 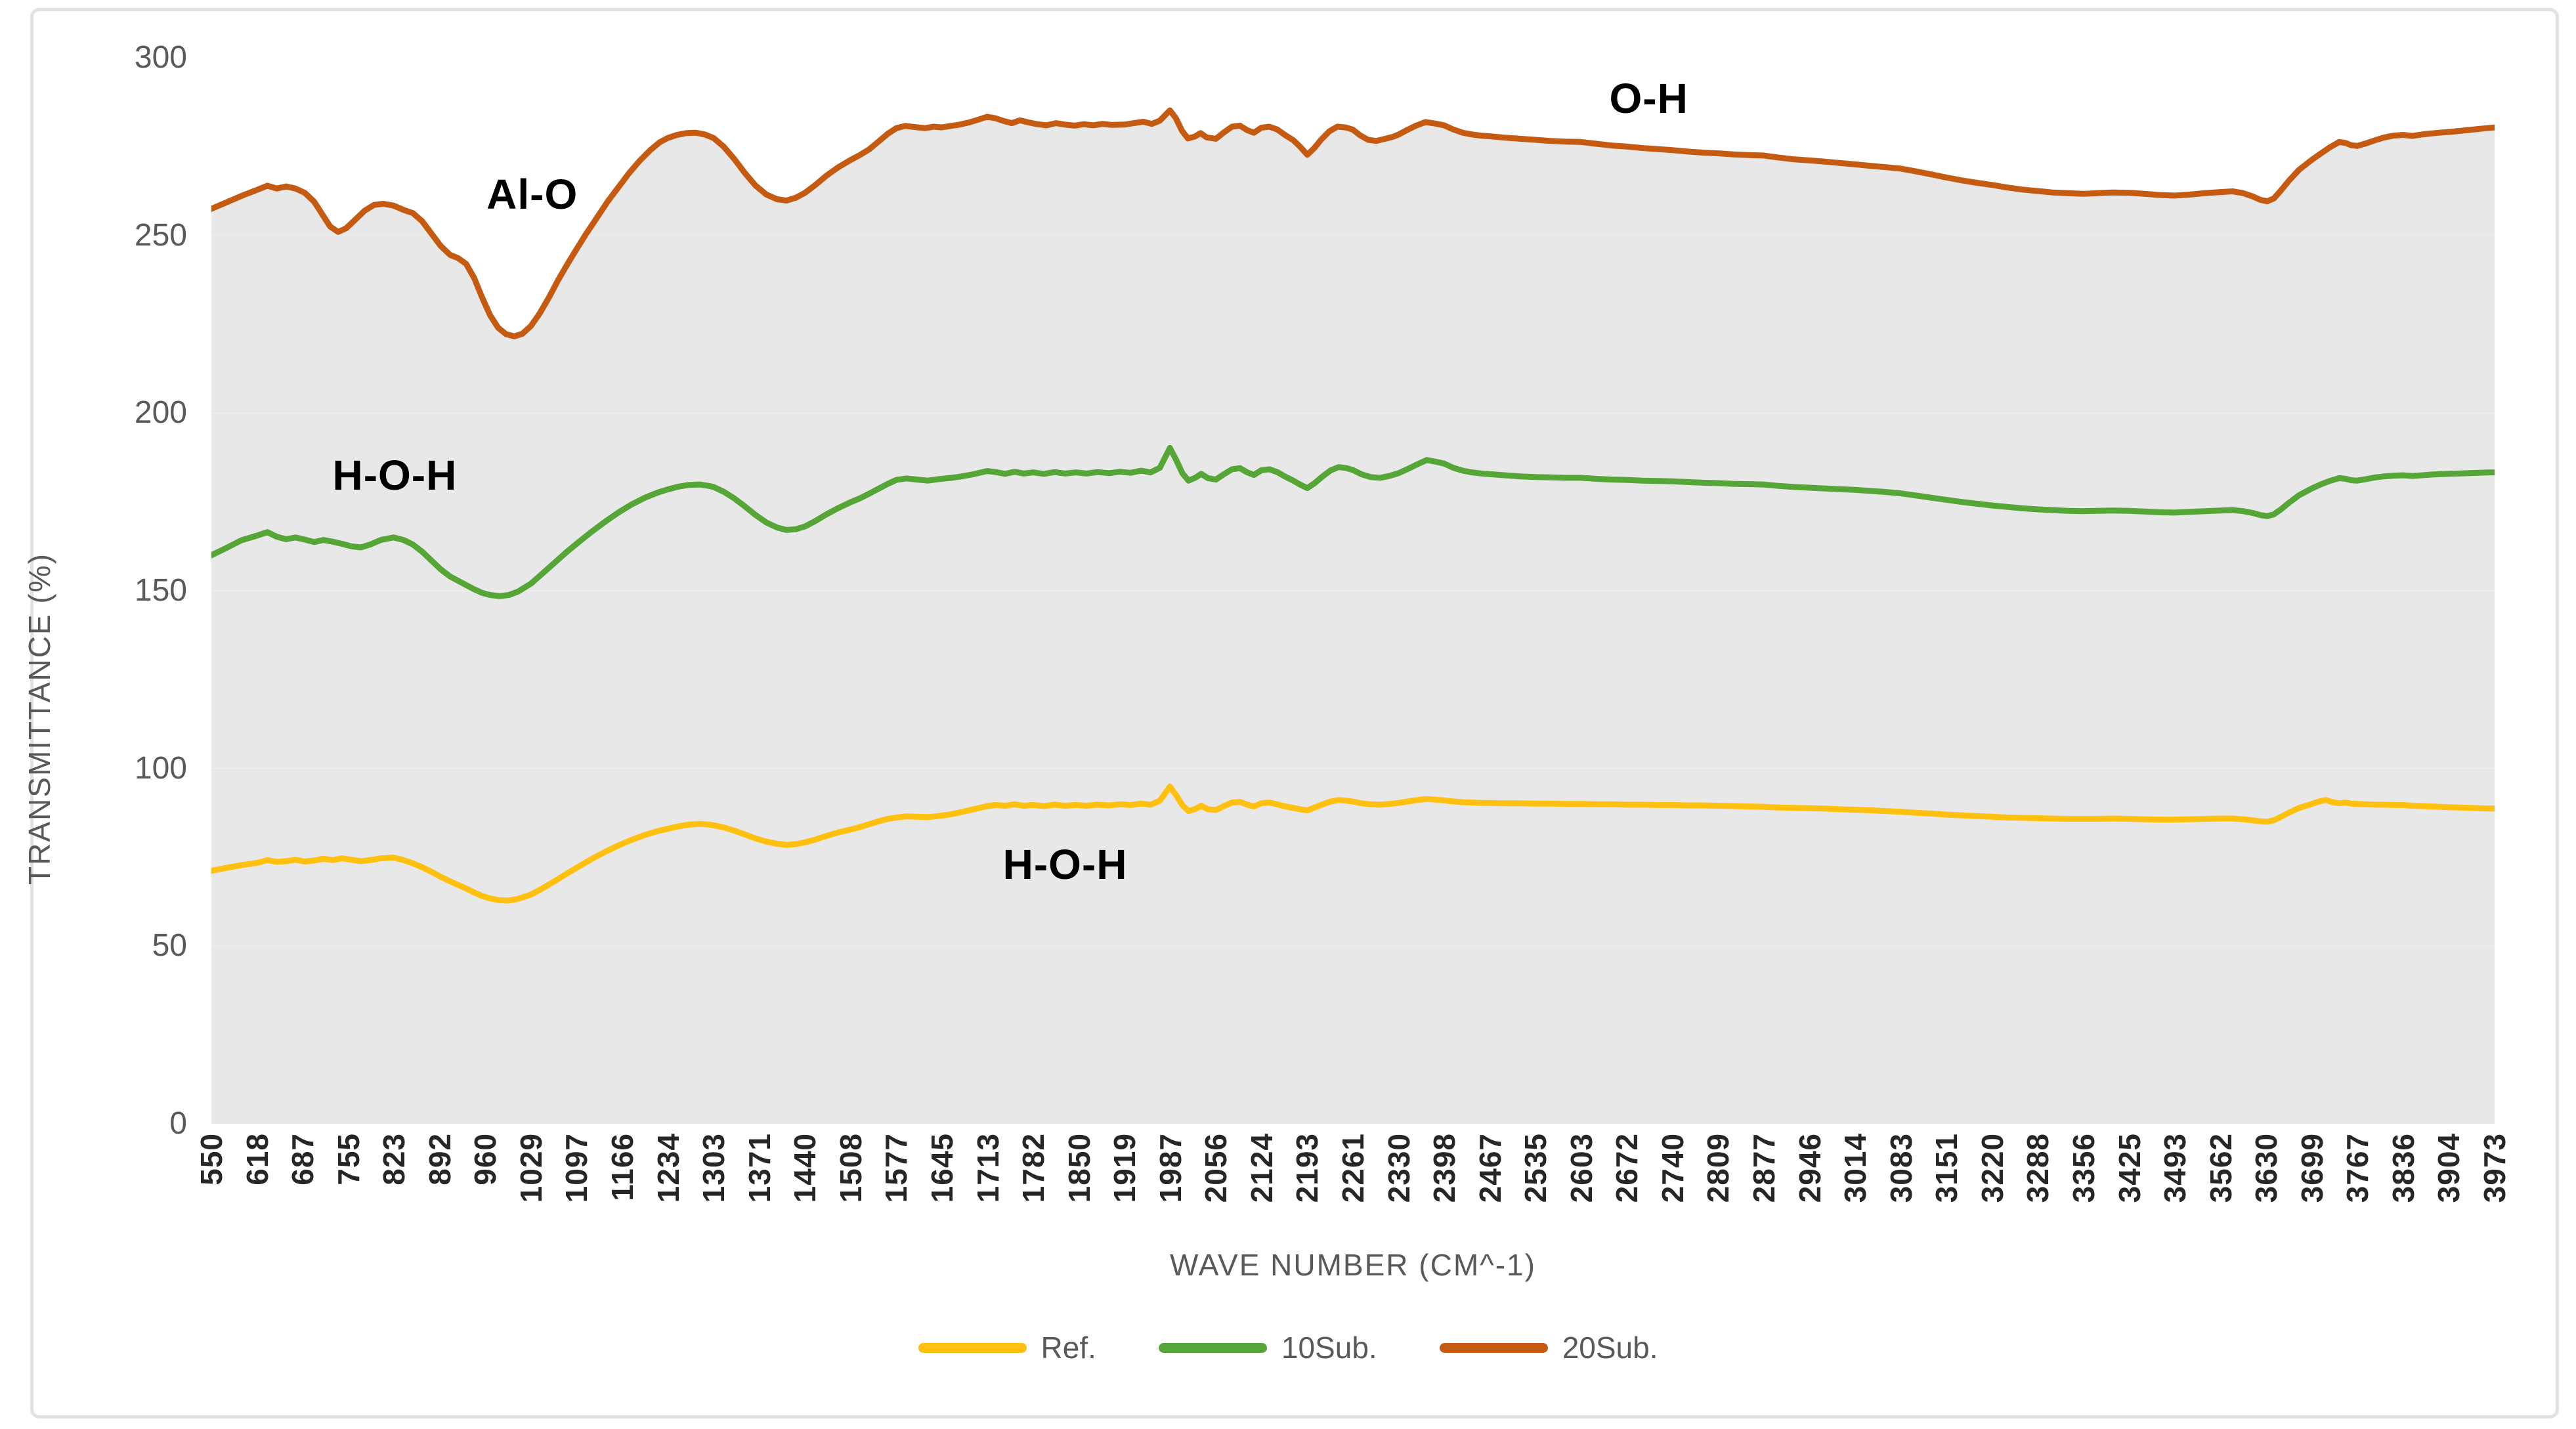 I want to click on x-tick-label: 2946, so click(x=1809, y=1168).